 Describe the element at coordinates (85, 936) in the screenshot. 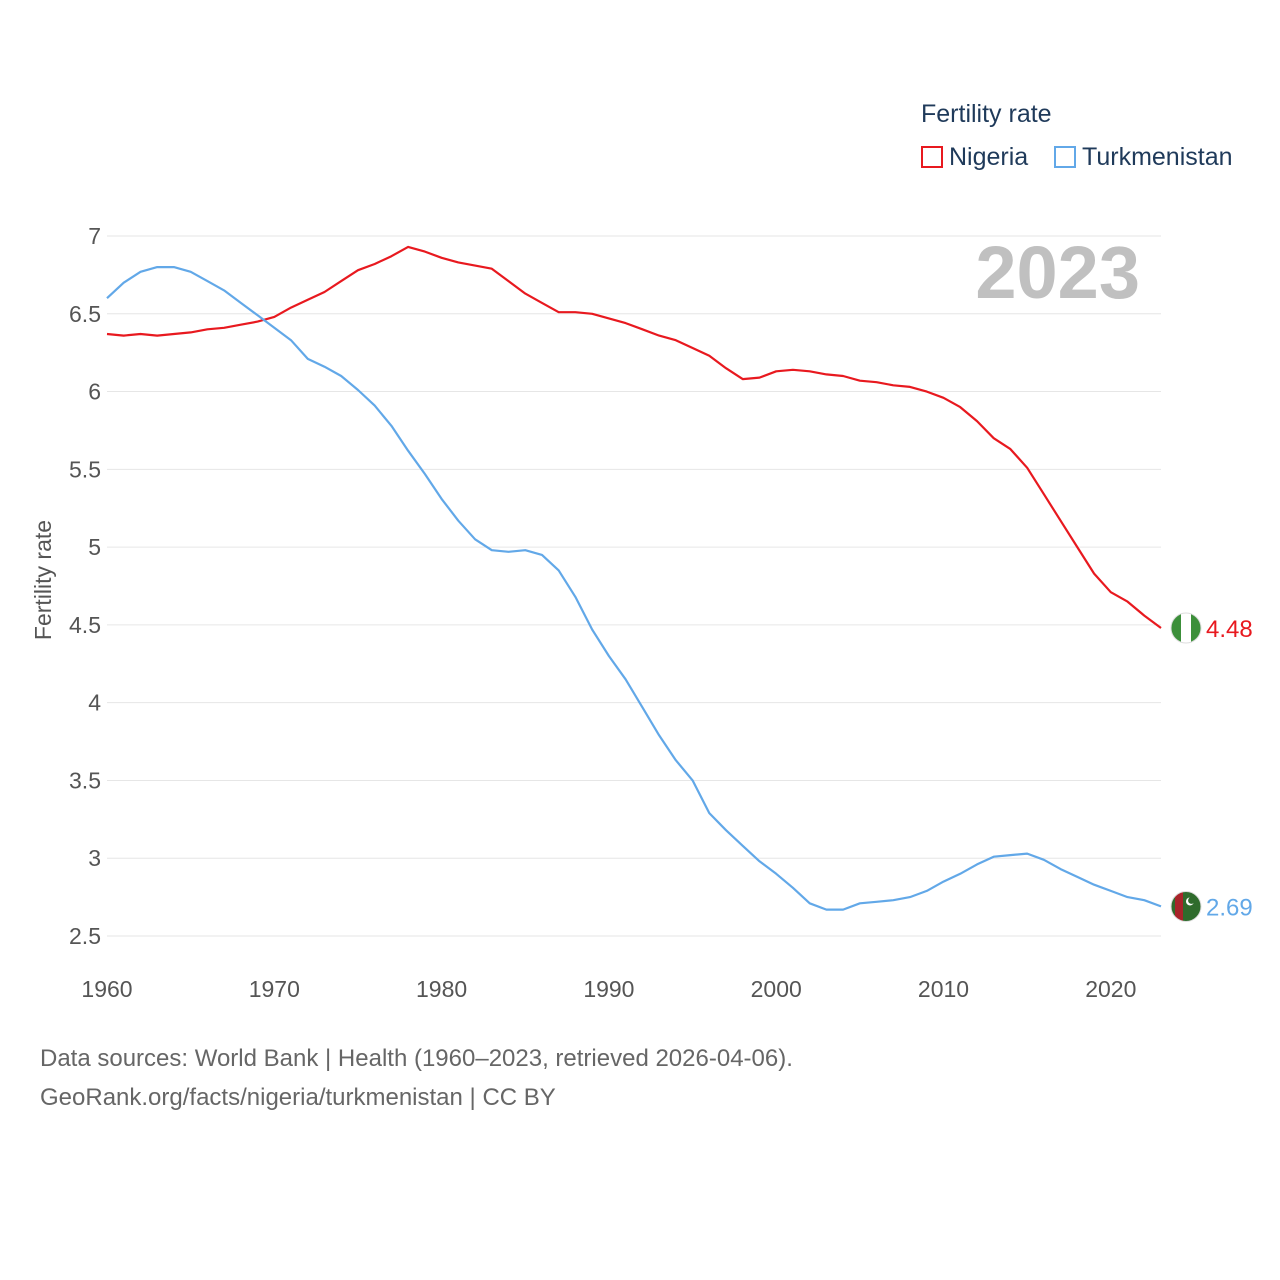

I see `y-tick-label: 2.5` at that location.